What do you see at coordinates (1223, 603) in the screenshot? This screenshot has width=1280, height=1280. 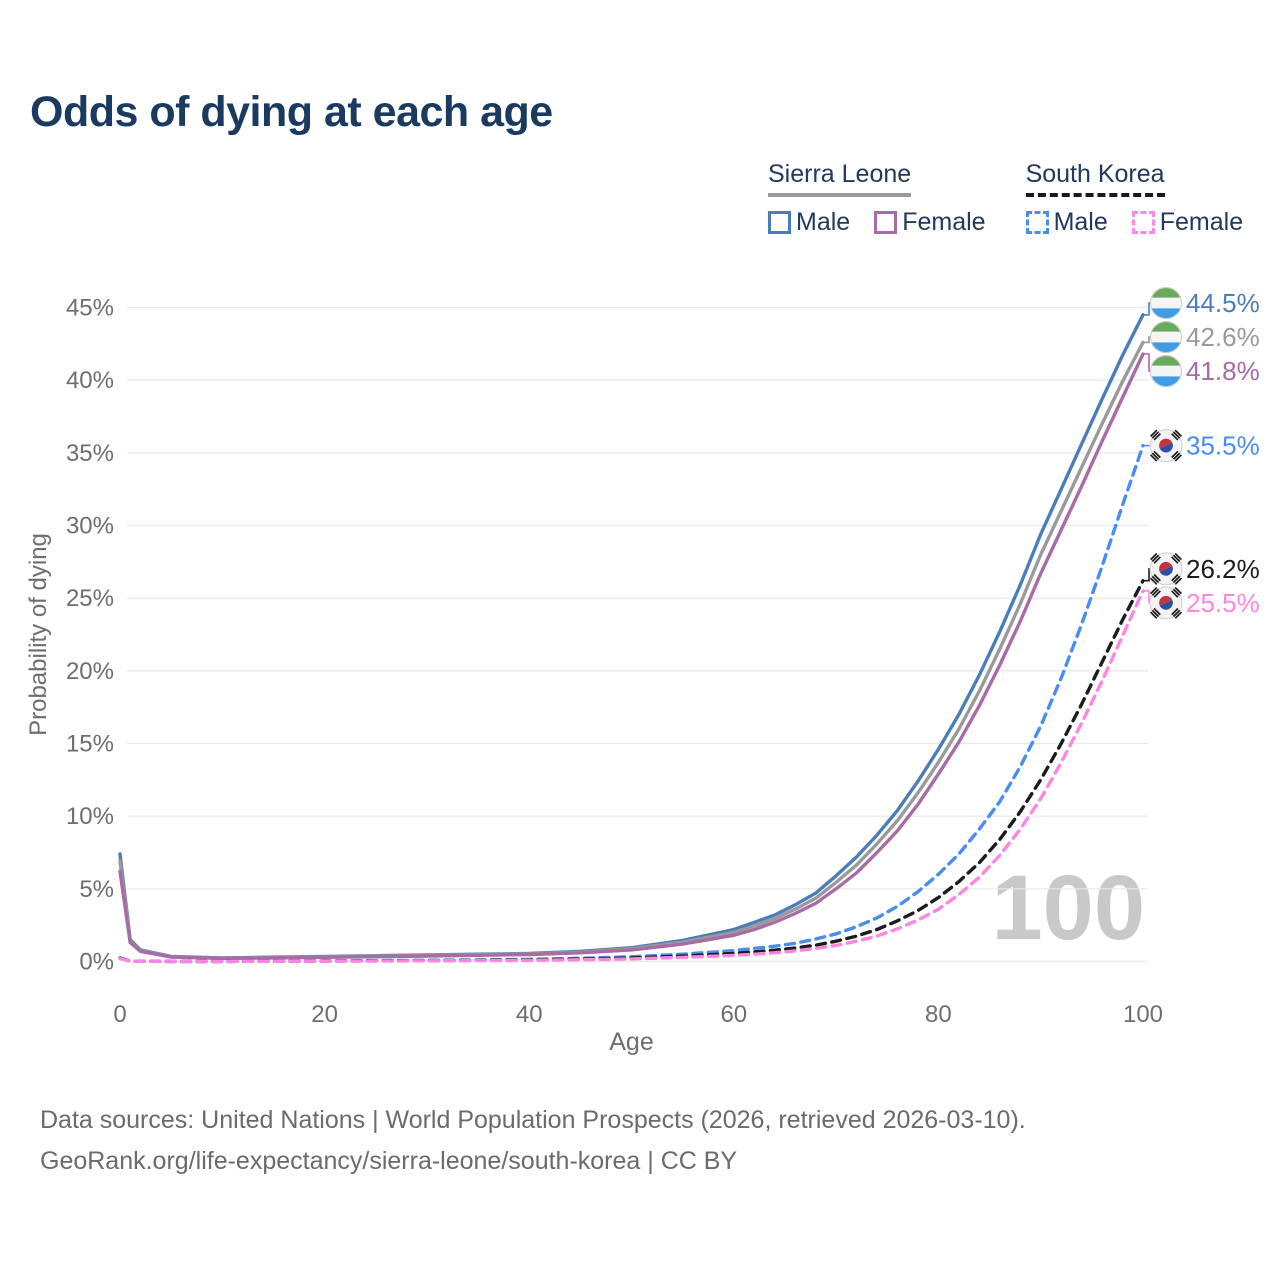 I see `end-value-label-south-korea-female: 25.5%` at bounding box center [1223, 603].